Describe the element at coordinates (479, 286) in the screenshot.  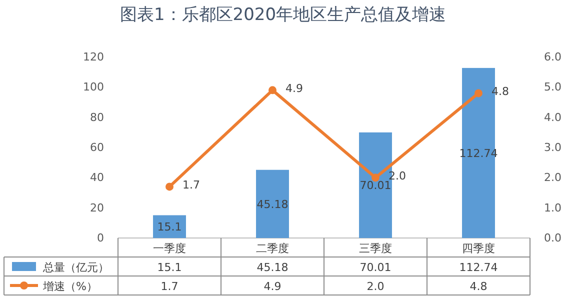
I see `data-label: 4.8` at that location.